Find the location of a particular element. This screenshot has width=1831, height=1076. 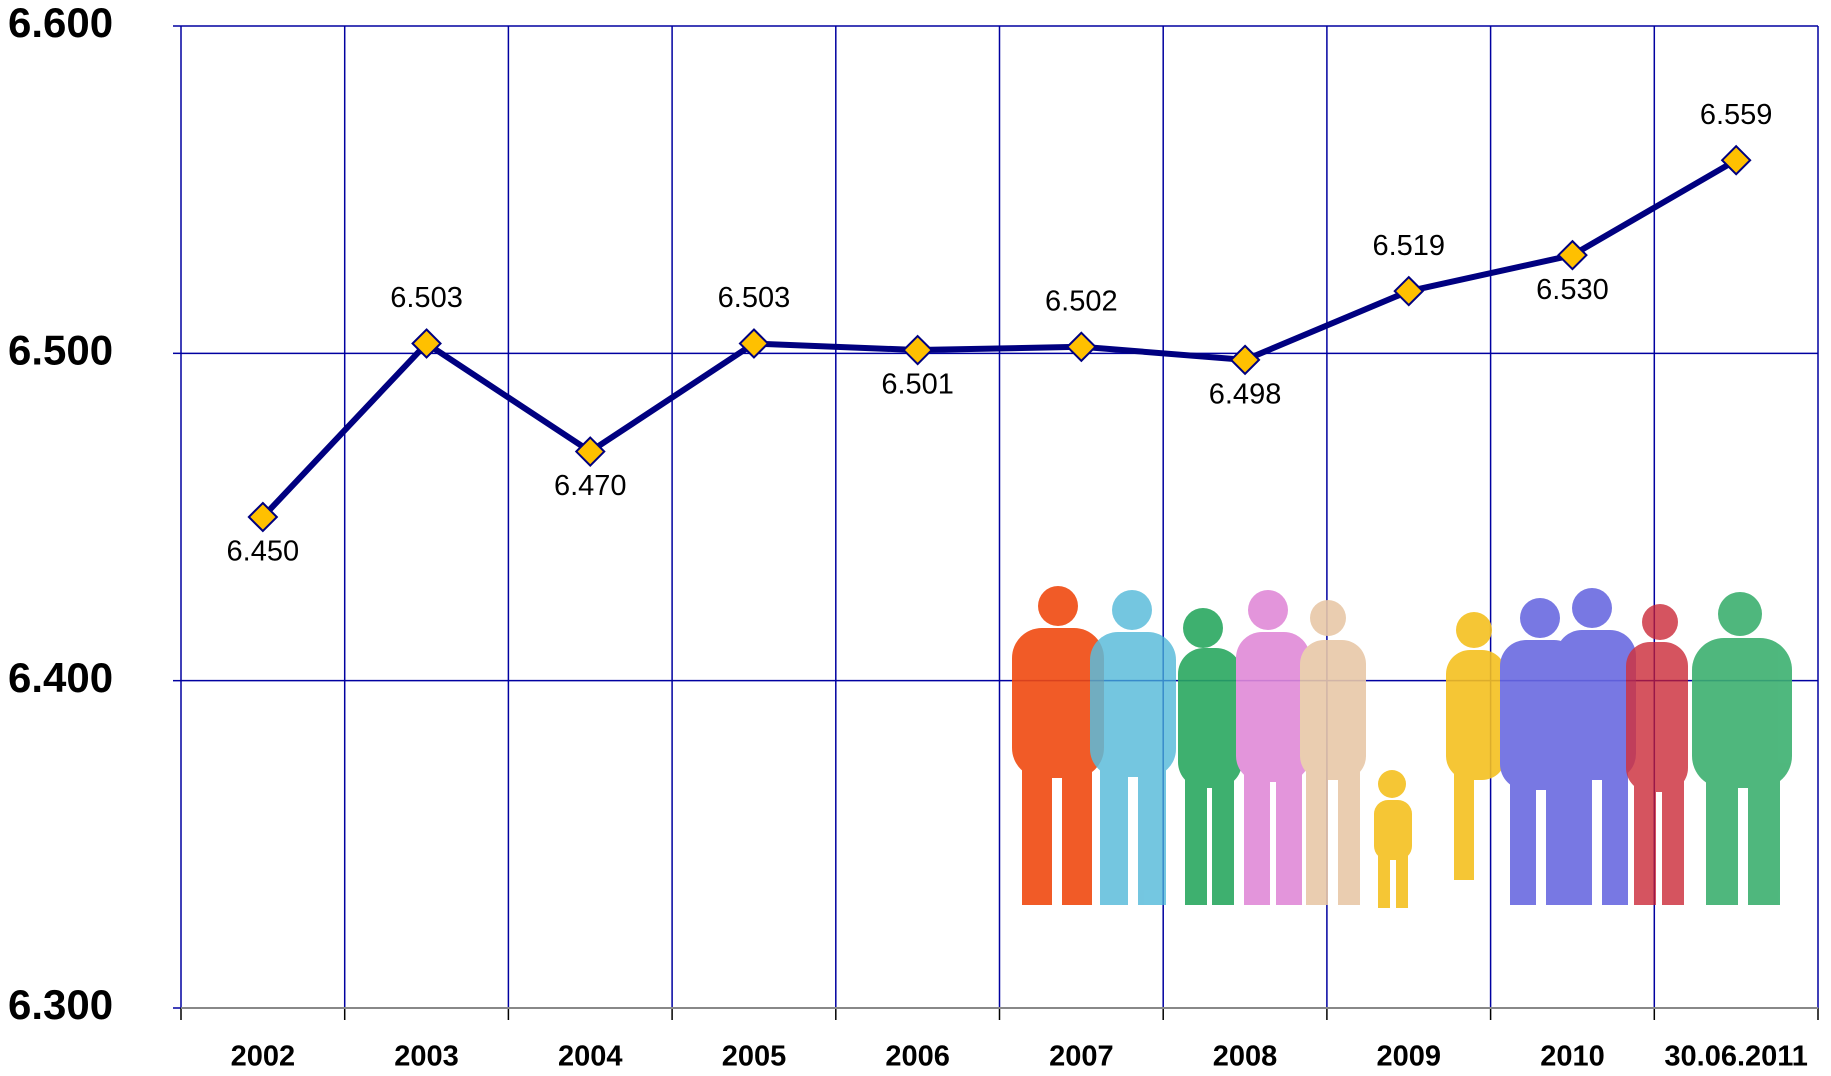

y-tick-label: 6.400 is located at coordinates (60, 677).